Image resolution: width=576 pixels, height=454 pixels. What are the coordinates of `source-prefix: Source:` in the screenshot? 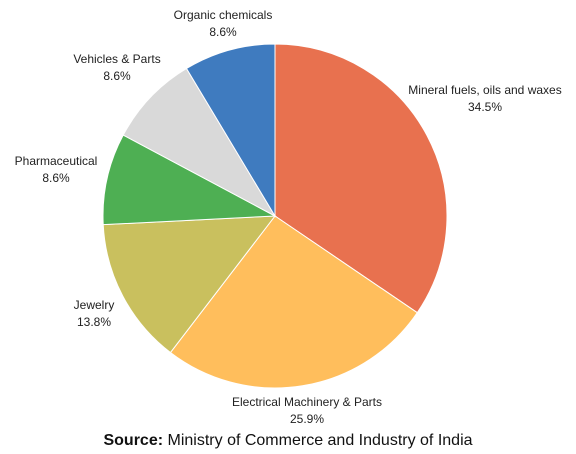 It's located at (133, 440).